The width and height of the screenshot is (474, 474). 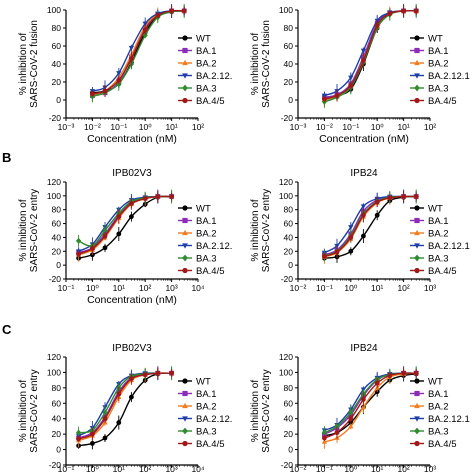 I want to click on panel-label-b: B, so click(x=6, y=157).